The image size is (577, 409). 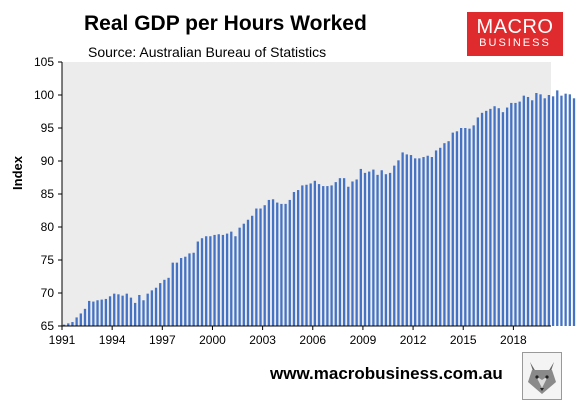 What do you see at coordinates (515, 27) in the screenshot?
I see `logo-line-1: MACRO` at bounding box center [515, 27].